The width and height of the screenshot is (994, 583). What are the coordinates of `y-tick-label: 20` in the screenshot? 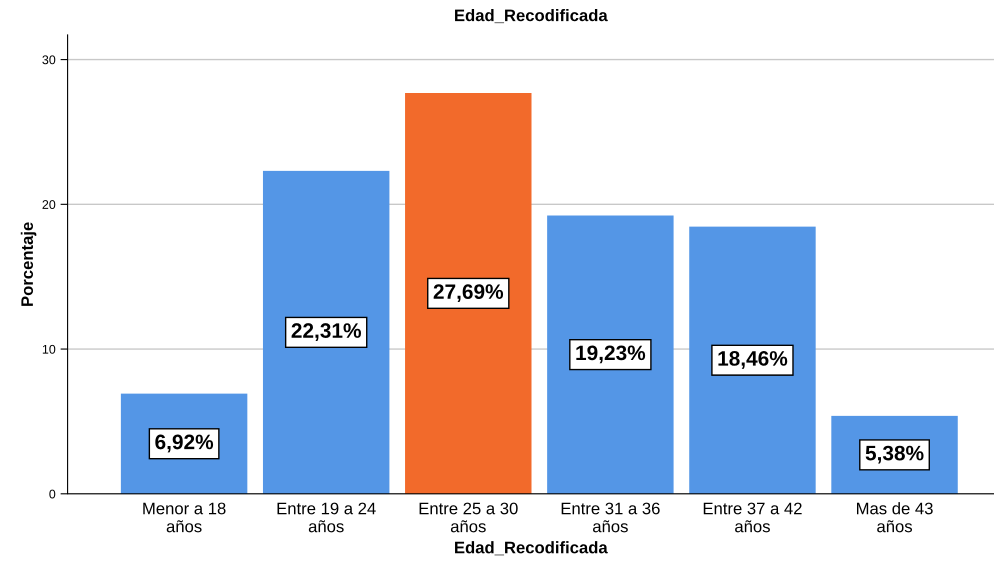 It's located at (49, 204).